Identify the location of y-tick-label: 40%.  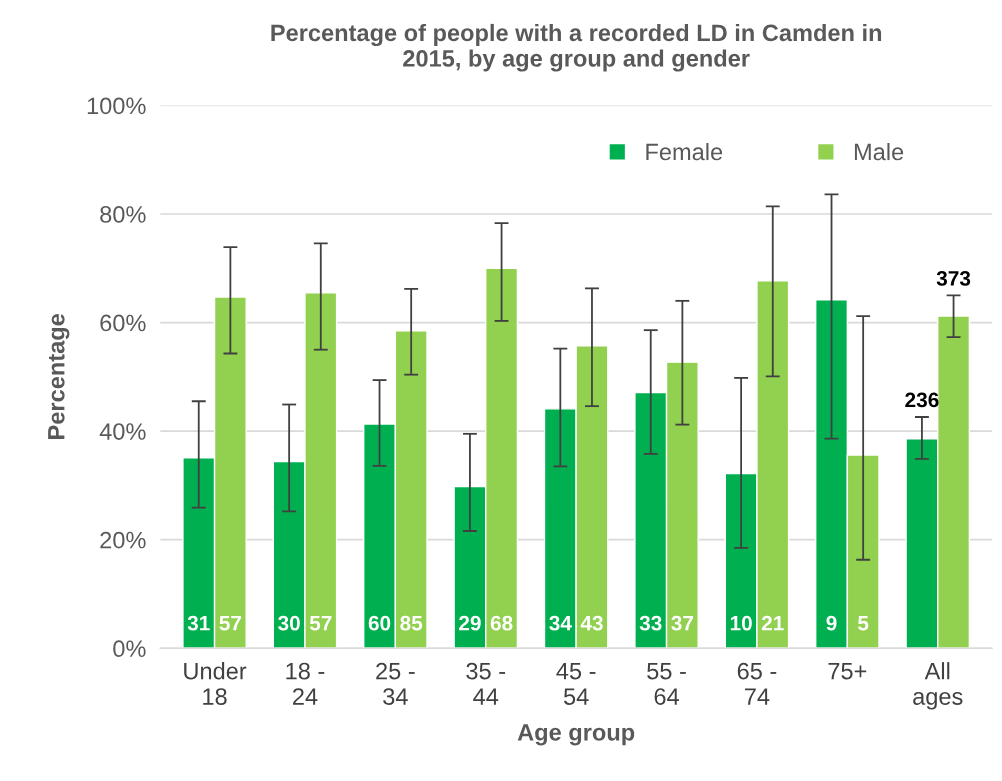
(122, 431).